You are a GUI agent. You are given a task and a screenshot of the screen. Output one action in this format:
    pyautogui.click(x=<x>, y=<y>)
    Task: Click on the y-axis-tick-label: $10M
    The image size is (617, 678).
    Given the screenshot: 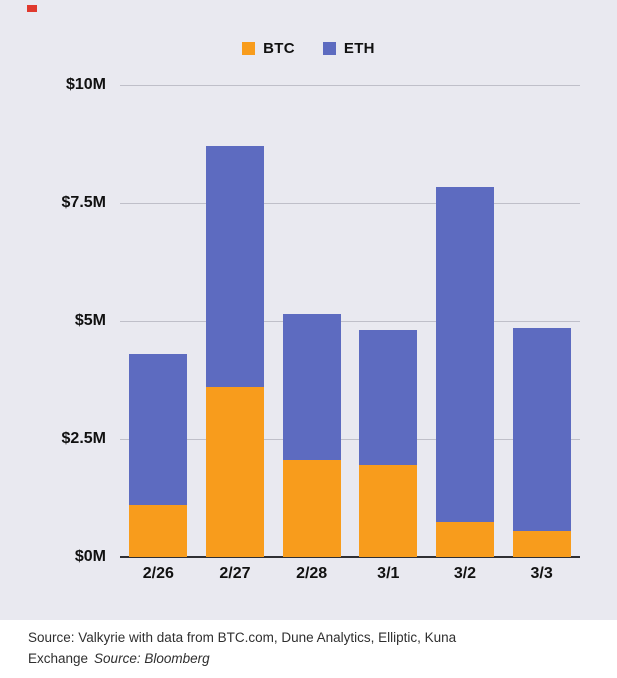 What is the action you would take?
    pyautogui.click(x=85, y=84)
    